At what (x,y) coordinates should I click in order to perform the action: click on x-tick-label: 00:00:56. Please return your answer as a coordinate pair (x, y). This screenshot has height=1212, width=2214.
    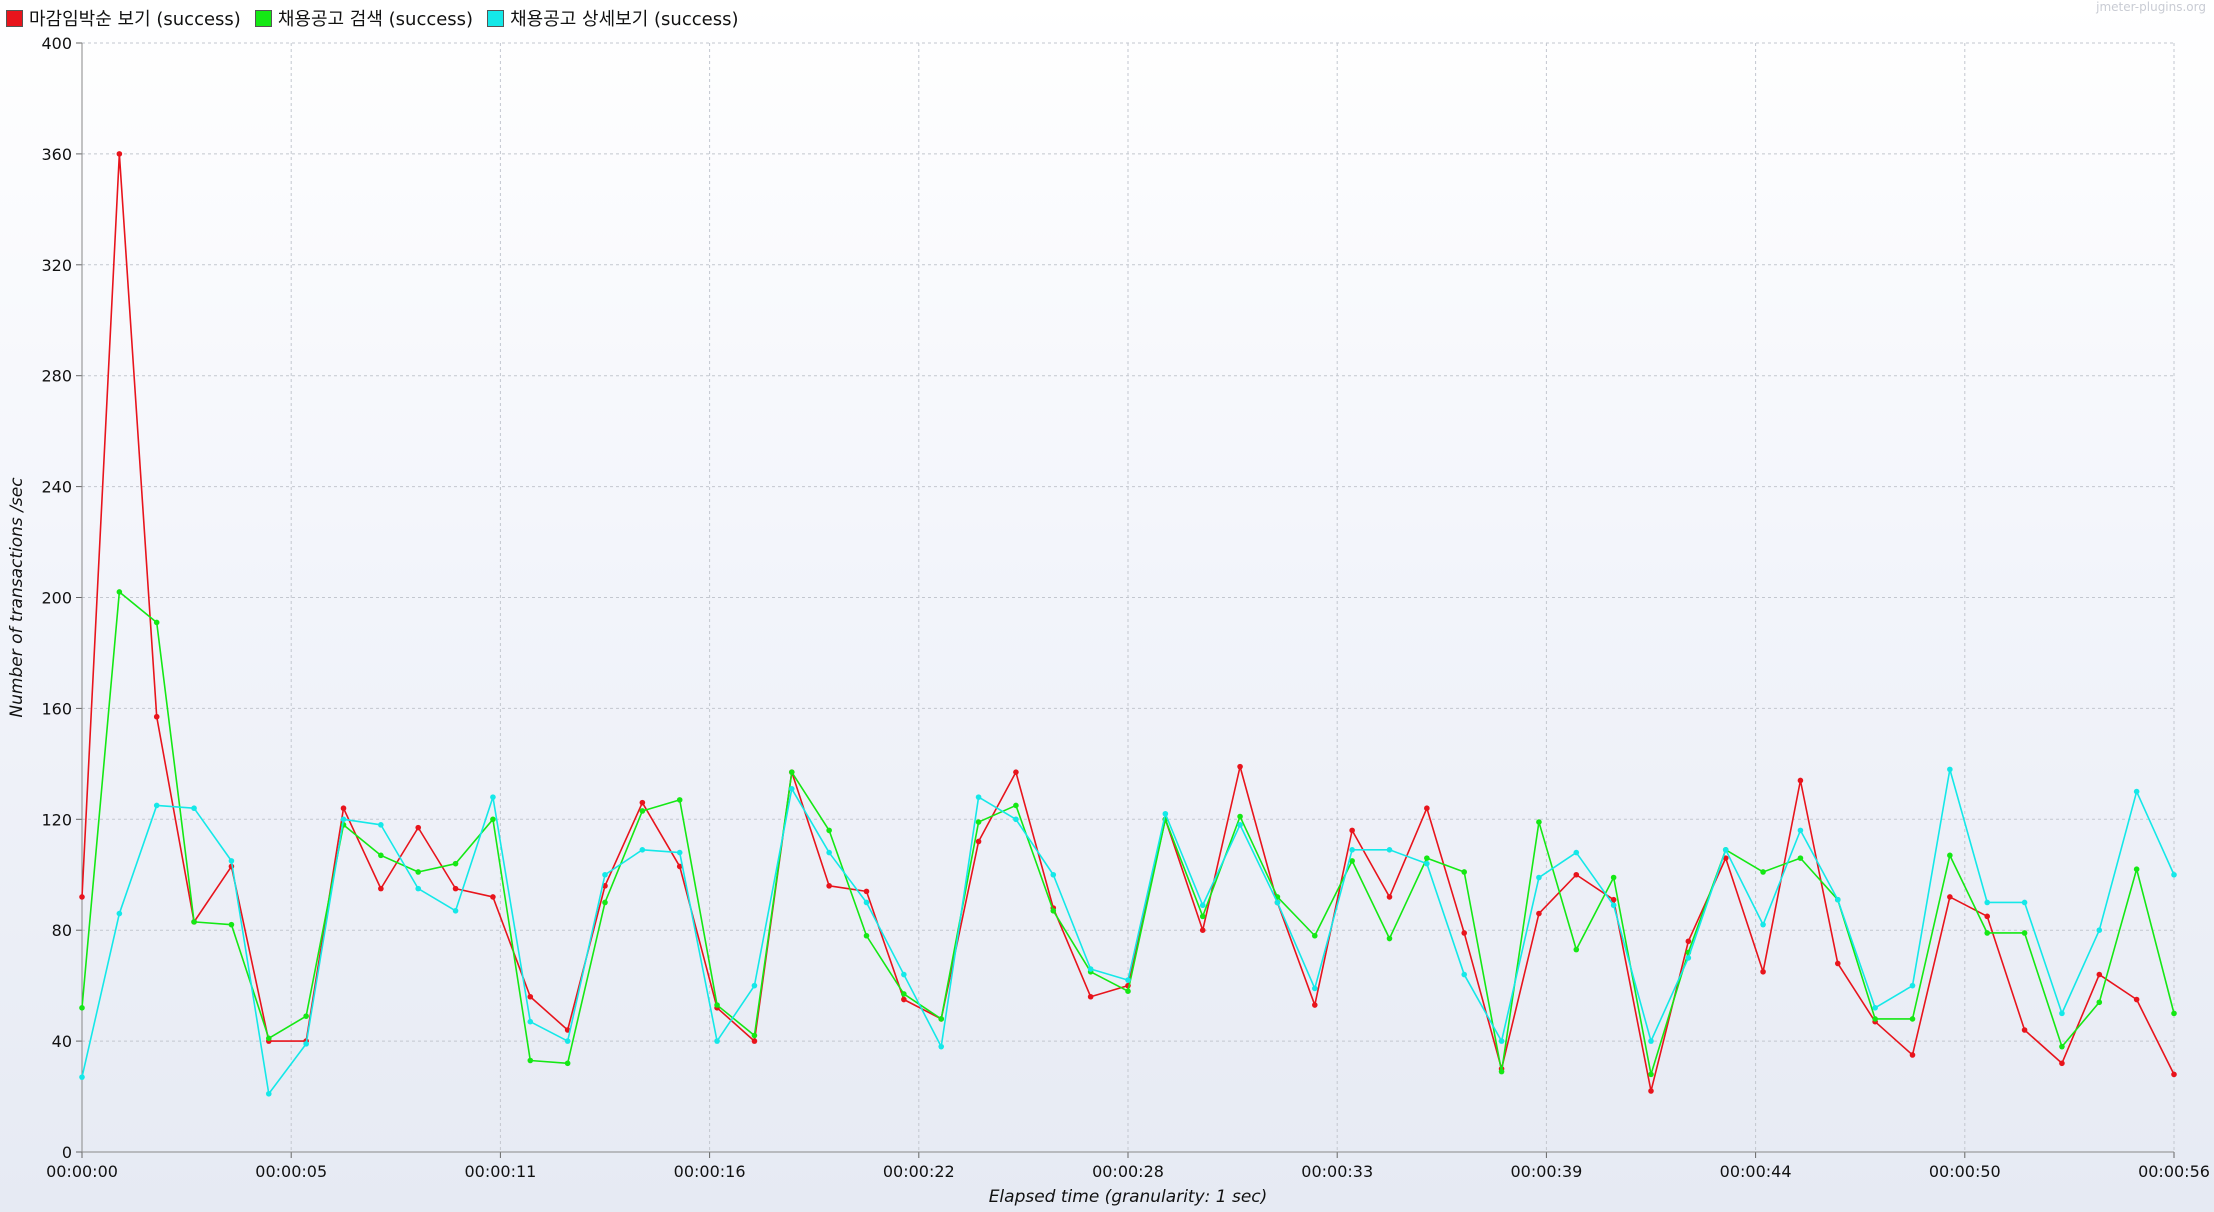
    Looking at the image, I should click on (2174, 1171).